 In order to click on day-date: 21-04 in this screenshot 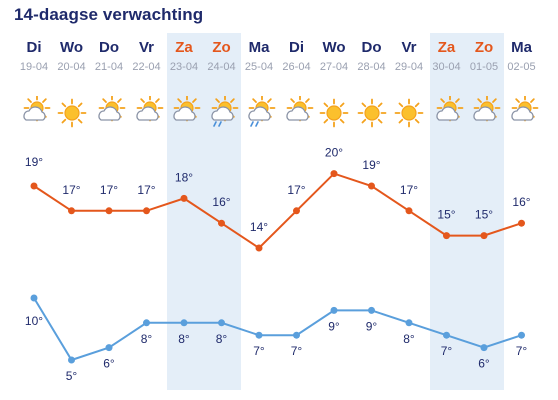, I will do `click(109, 67)`.